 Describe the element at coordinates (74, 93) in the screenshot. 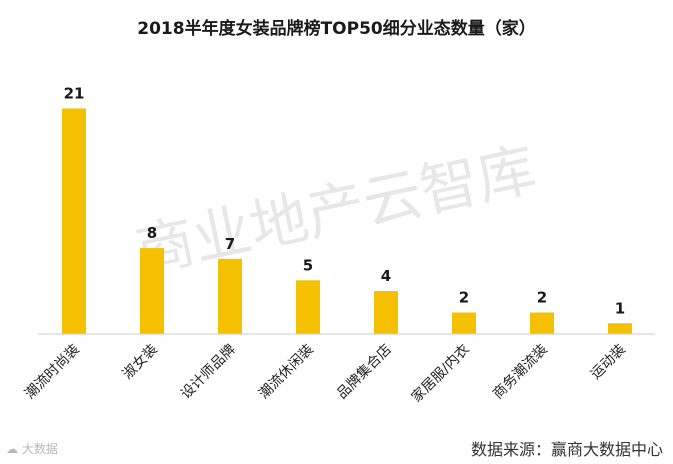

I see `data-label-0: 21` at that location.